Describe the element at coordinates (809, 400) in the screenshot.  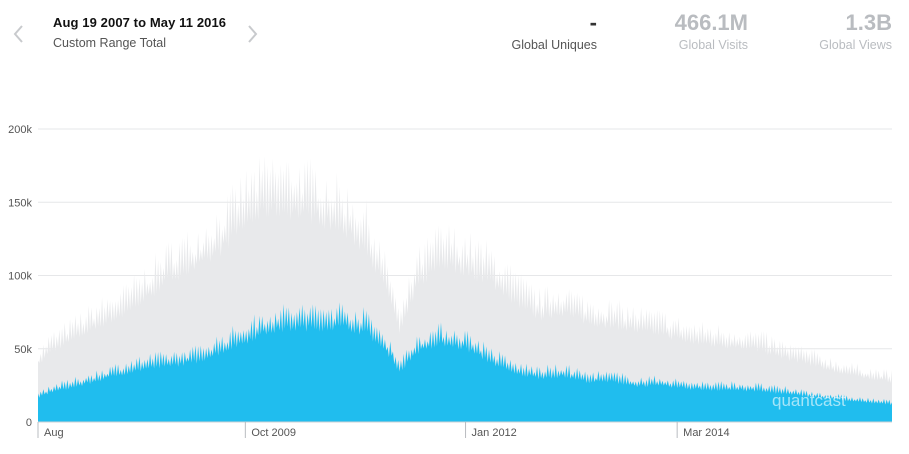
I see `quantcast-watermark: quantcast` at that location.